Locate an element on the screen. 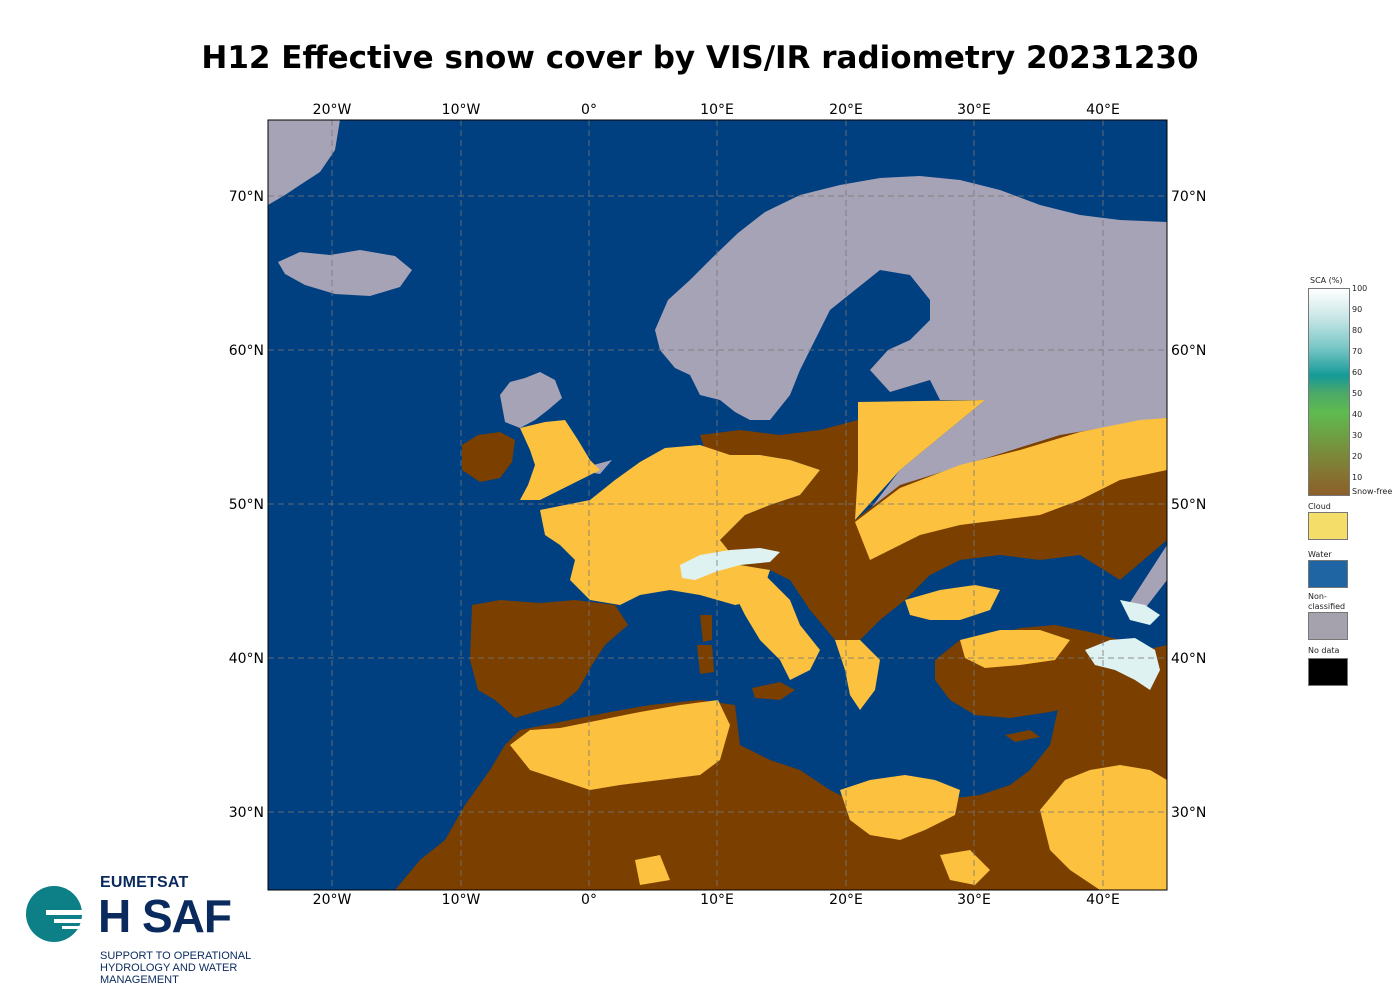 This screenshot has width=1400, height=1000. lon-labels-bottom: 20°W 10°W 0° 10°E 20°E 30°E 40°E is located at coordinates (716, 900).